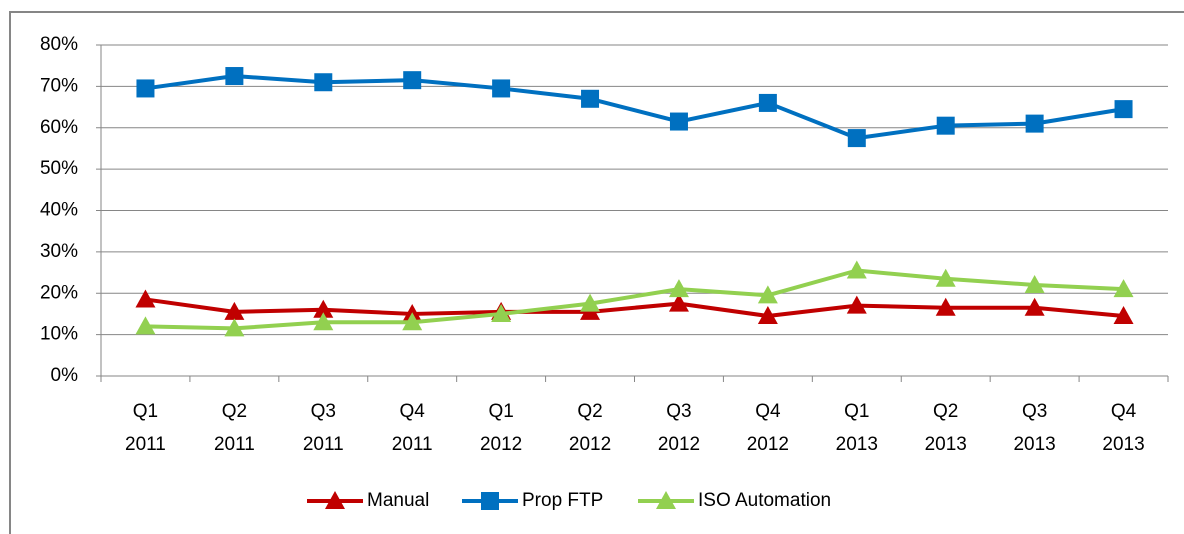  What do you see at coordinates (412, 428) in the screenshot?
I see `x-tick-label: Q4 2011` at bounding box center [412, 428].